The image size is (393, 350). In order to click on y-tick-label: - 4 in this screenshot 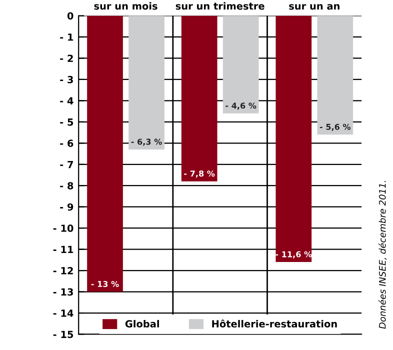, I will do `click(67, 100)`.